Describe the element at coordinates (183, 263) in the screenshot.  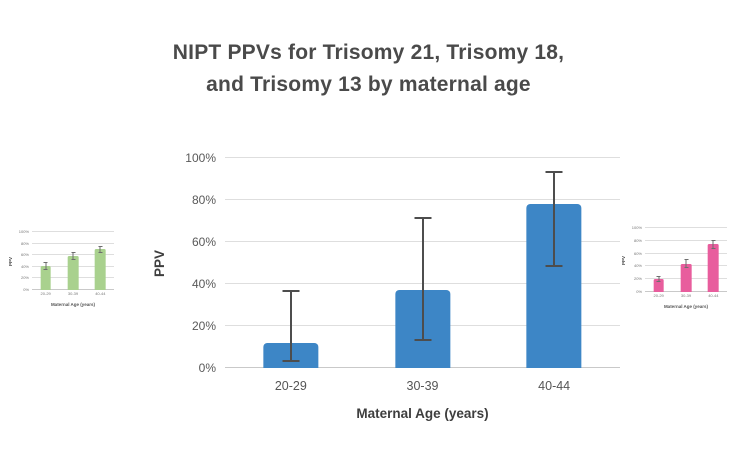
I see `main-y-axis-ticks: 0% 20% 40% 60% 80% 100%` at that location.